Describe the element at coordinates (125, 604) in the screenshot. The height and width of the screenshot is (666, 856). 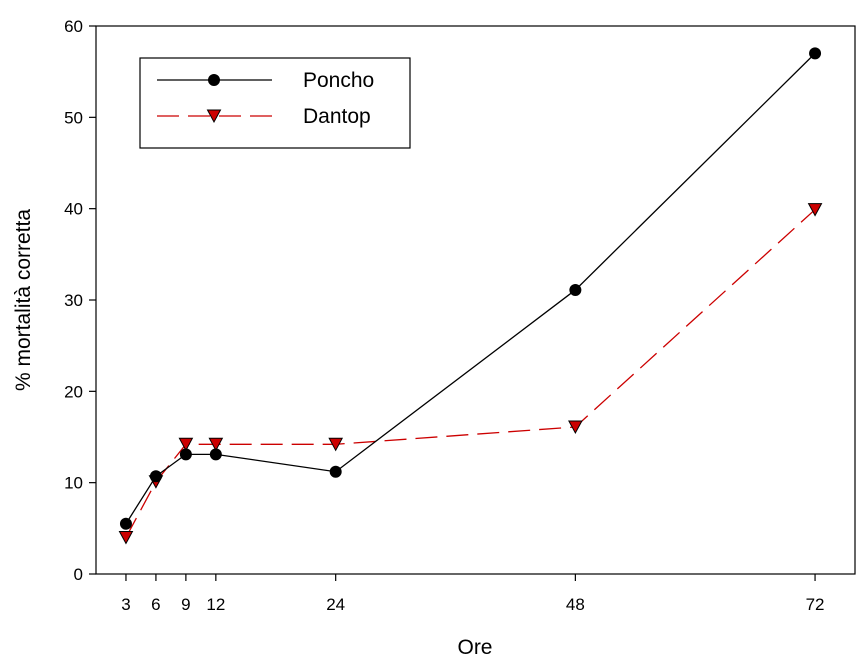
I see `x-tick-label: 3` at that location.